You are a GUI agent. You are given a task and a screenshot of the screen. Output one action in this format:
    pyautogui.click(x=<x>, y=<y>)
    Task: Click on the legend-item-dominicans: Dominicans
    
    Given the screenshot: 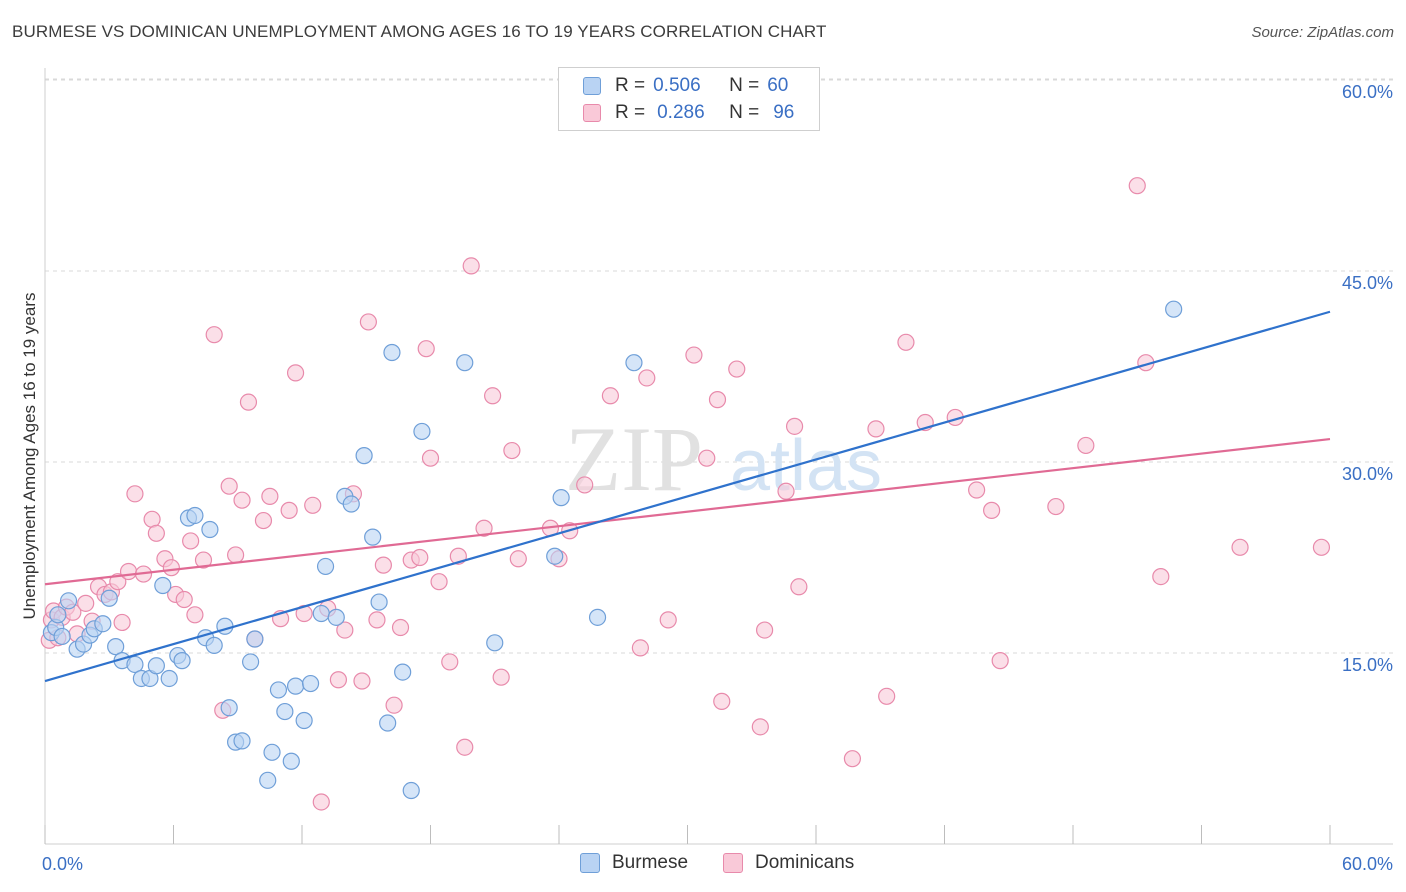 What is the action you would take?
    pyautogui.click(x=788, y=863)
    